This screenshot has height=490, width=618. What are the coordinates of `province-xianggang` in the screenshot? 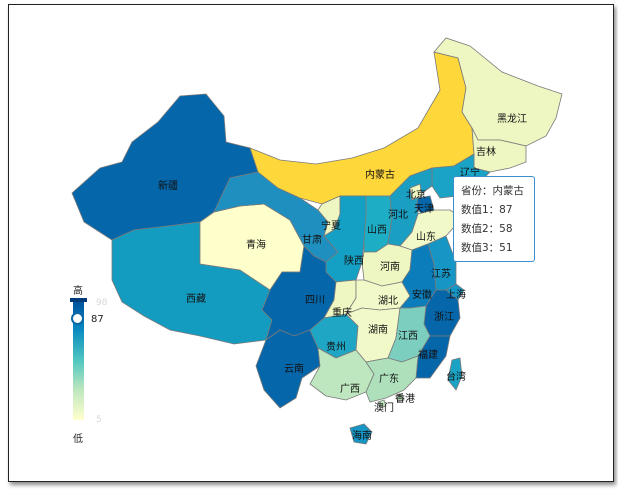 It's located at (400, 398).